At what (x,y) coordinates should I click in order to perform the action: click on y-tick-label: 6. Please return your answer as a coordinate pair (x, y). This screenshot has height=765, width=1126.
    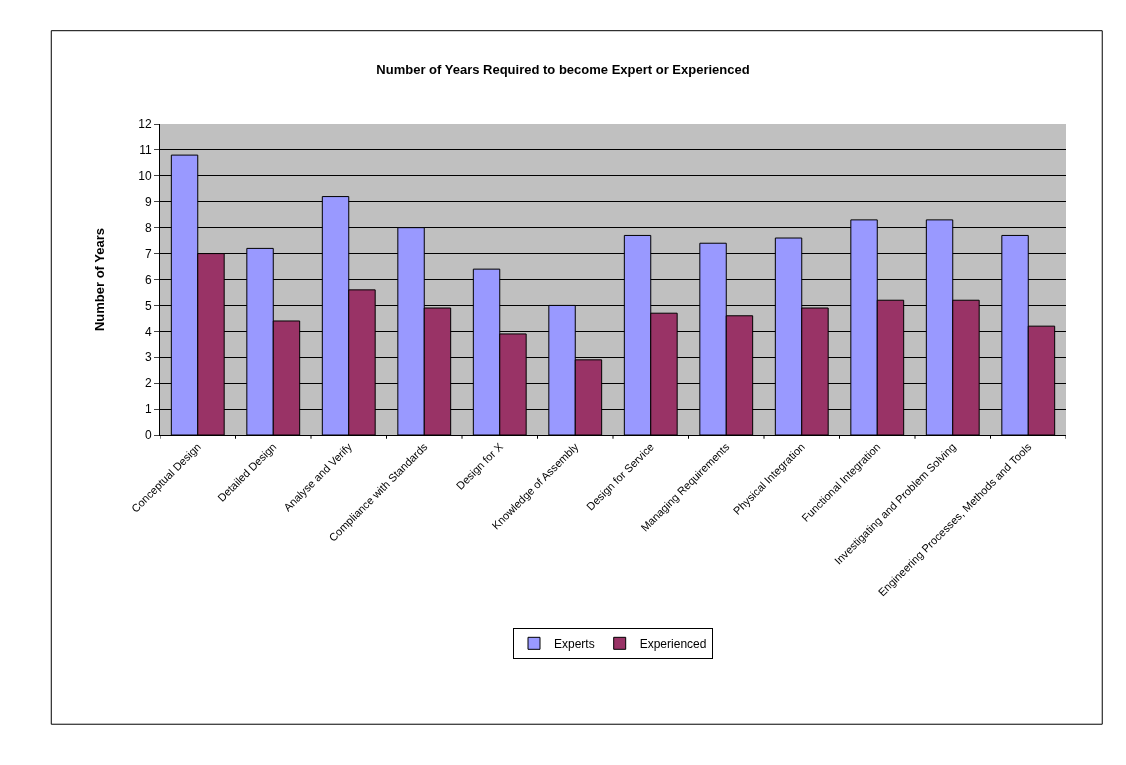
    Looking at the image, I should click on (148, 279).